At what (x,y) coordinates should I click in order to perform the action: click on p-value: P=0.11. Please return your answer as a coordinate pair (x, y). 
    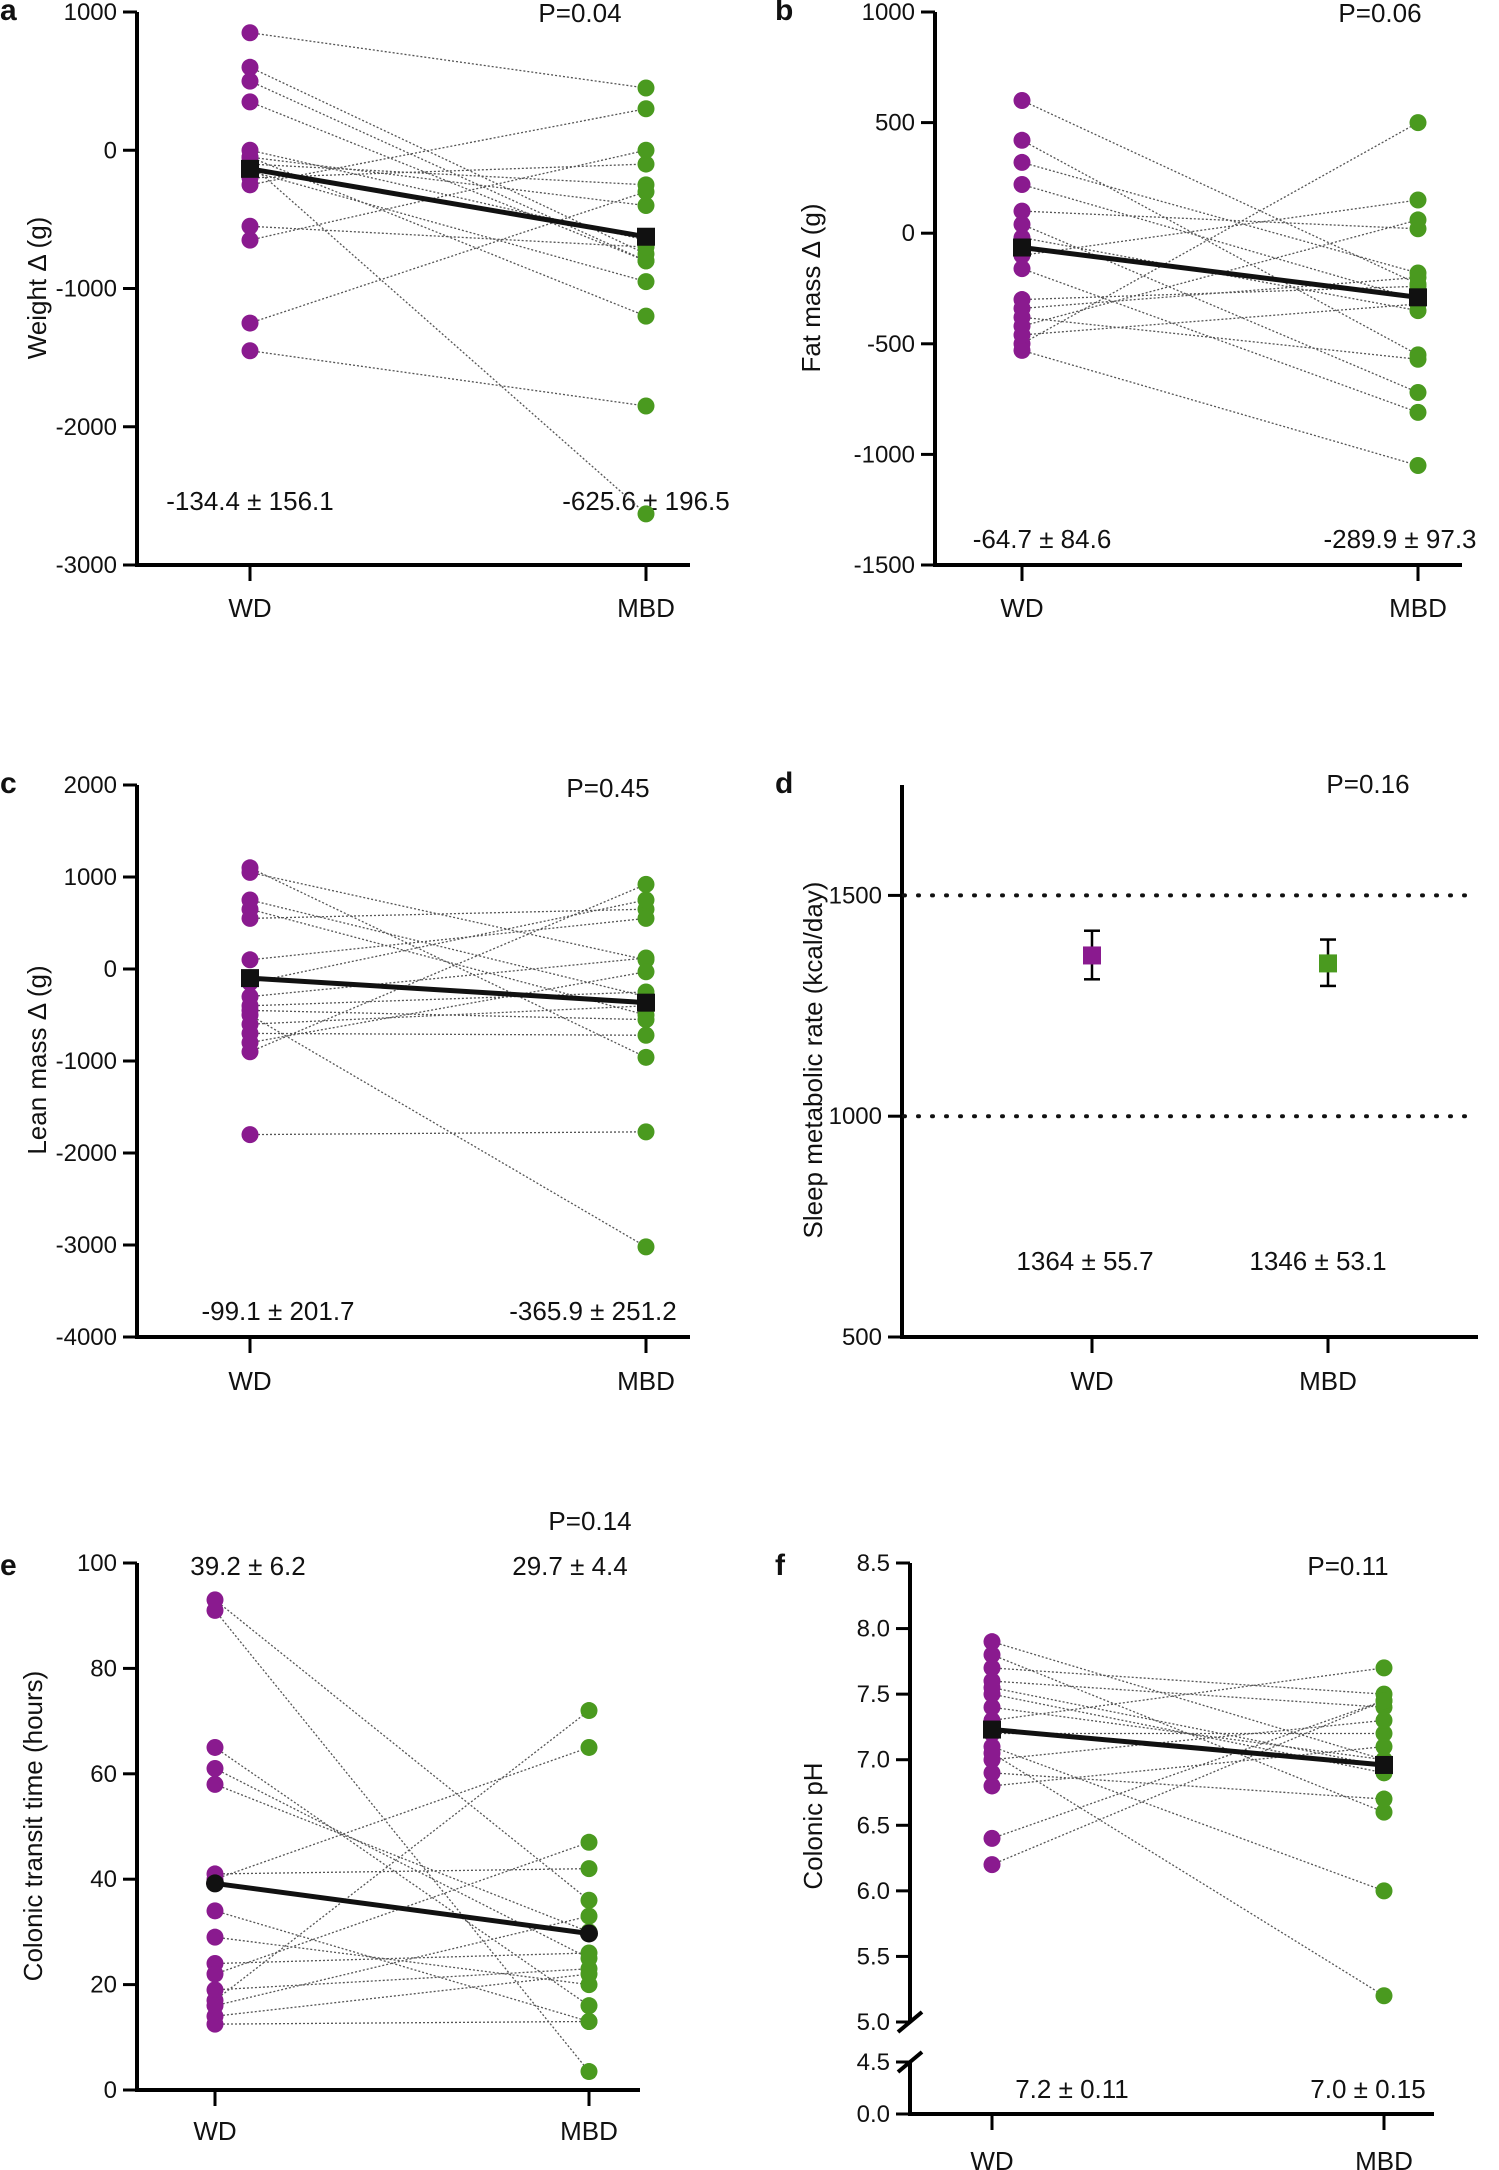
    Looking at the image, I should click on (1347, 1566).